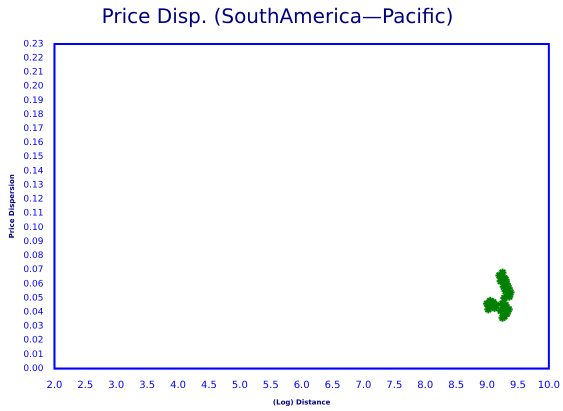  Describe the element at coordinates (208, 386) in the screenshot. I see `x-tick-label: 4.5` at that location.